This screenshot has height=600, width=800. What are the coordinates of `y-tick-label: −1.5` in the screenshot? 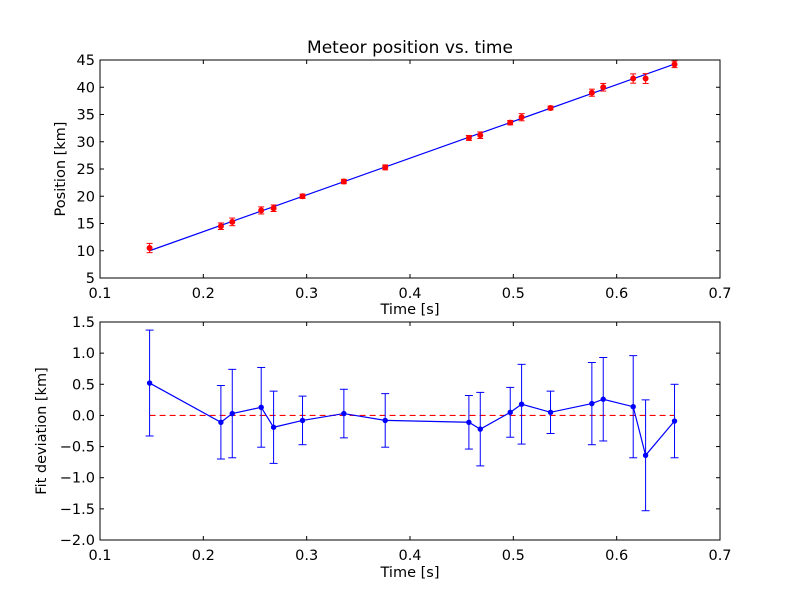 It's located at (77, 510).